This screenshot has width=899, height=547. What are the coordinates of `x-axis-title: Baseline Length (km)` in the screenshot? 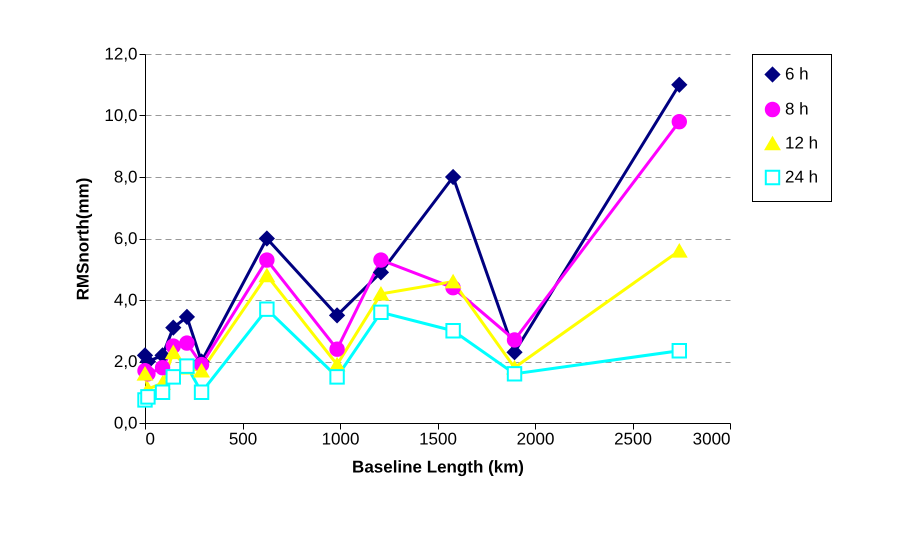 It's located at (438, 467).